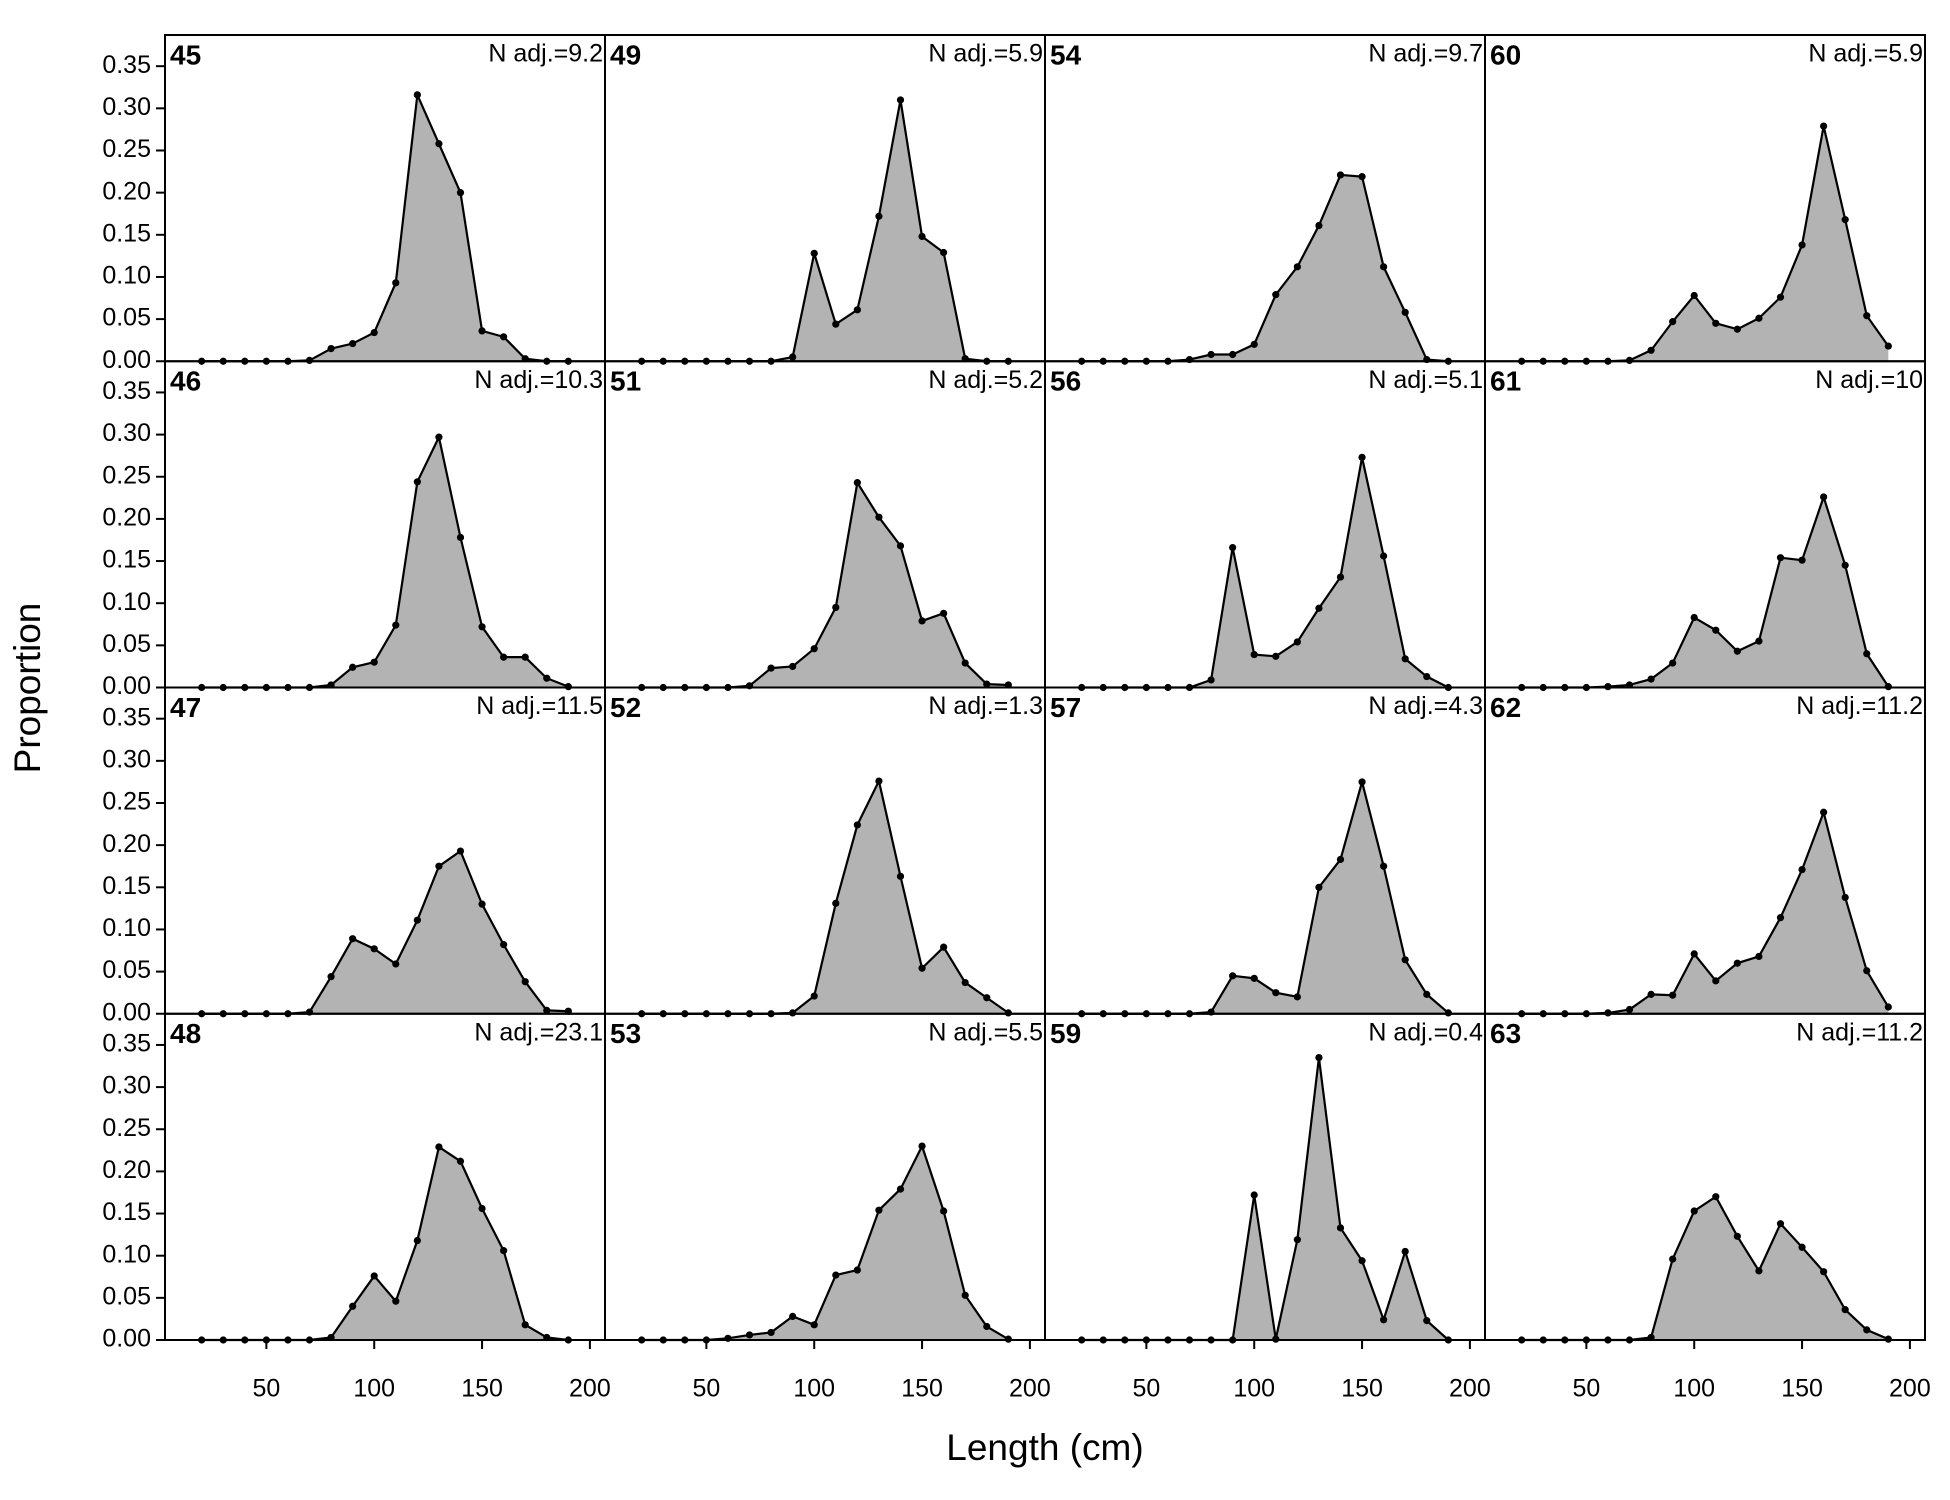 The image size is (1950, 1500). What do you see at coordinates (126, 759) in the screenshot?
I see `y-tick-label: 0.30` at bounding box center [126, 759].